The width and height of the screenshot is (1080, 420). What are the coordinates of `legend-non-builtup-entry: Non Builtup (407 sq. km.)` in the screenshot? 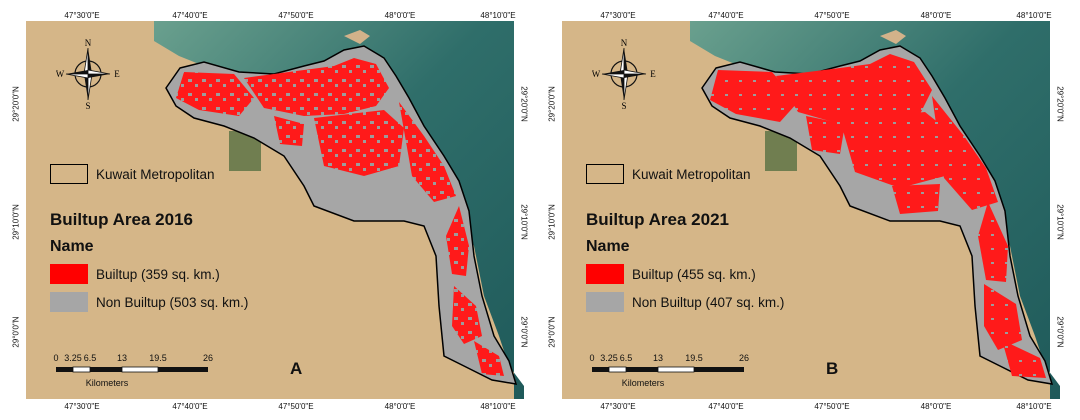 It's located at (685, 302).